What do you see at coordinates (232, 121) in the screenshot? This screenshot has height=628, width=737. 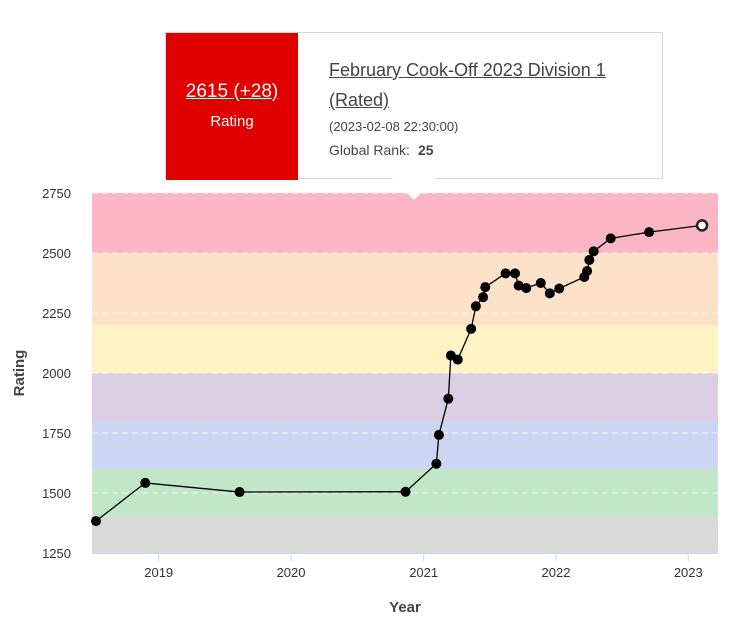 I see `rating-label: Rating` at bounding box center [232, 121].